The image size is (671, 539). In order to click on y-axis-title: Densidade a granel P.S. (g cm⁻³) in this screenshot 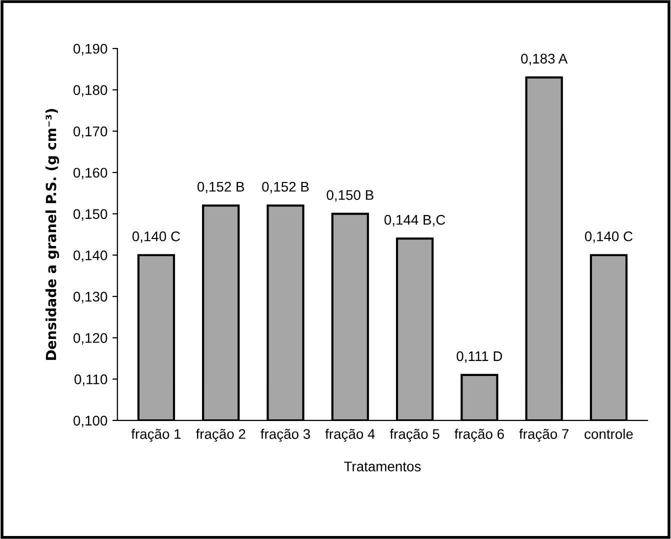, I will do `click(53, 234)`.